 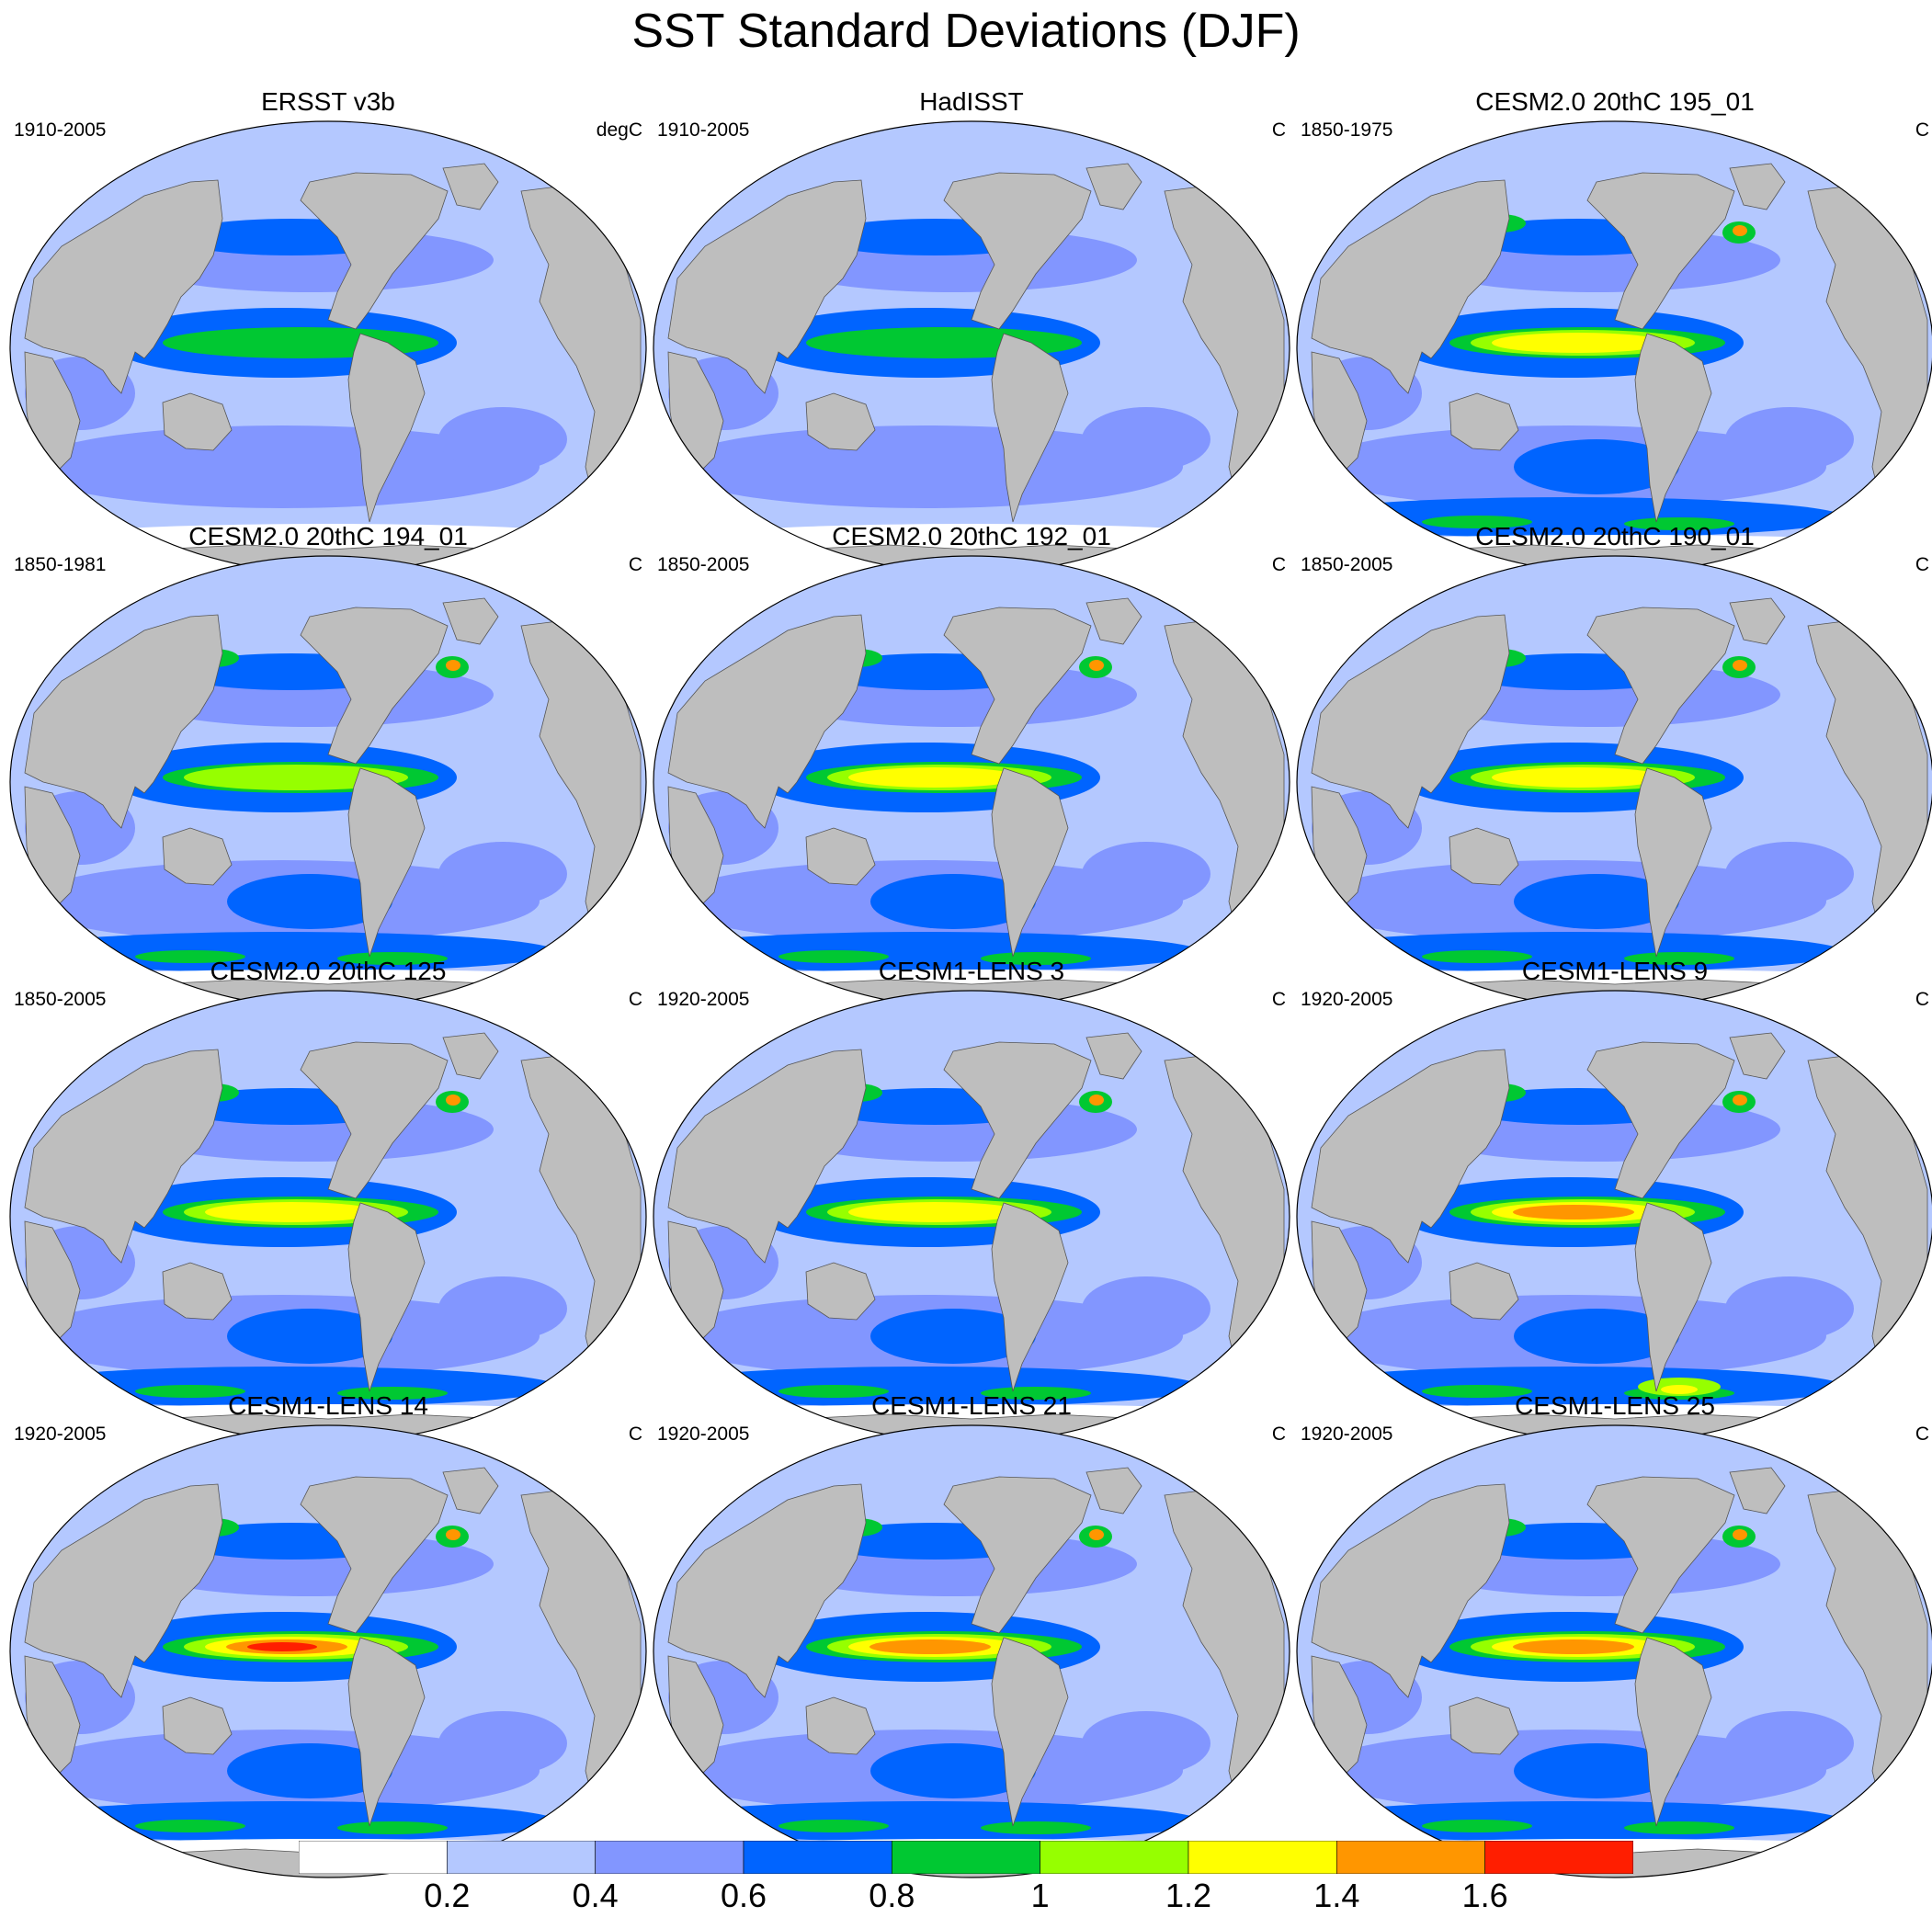 I want to click on panel-period: 1850-1981, so click(x=61, y=564).